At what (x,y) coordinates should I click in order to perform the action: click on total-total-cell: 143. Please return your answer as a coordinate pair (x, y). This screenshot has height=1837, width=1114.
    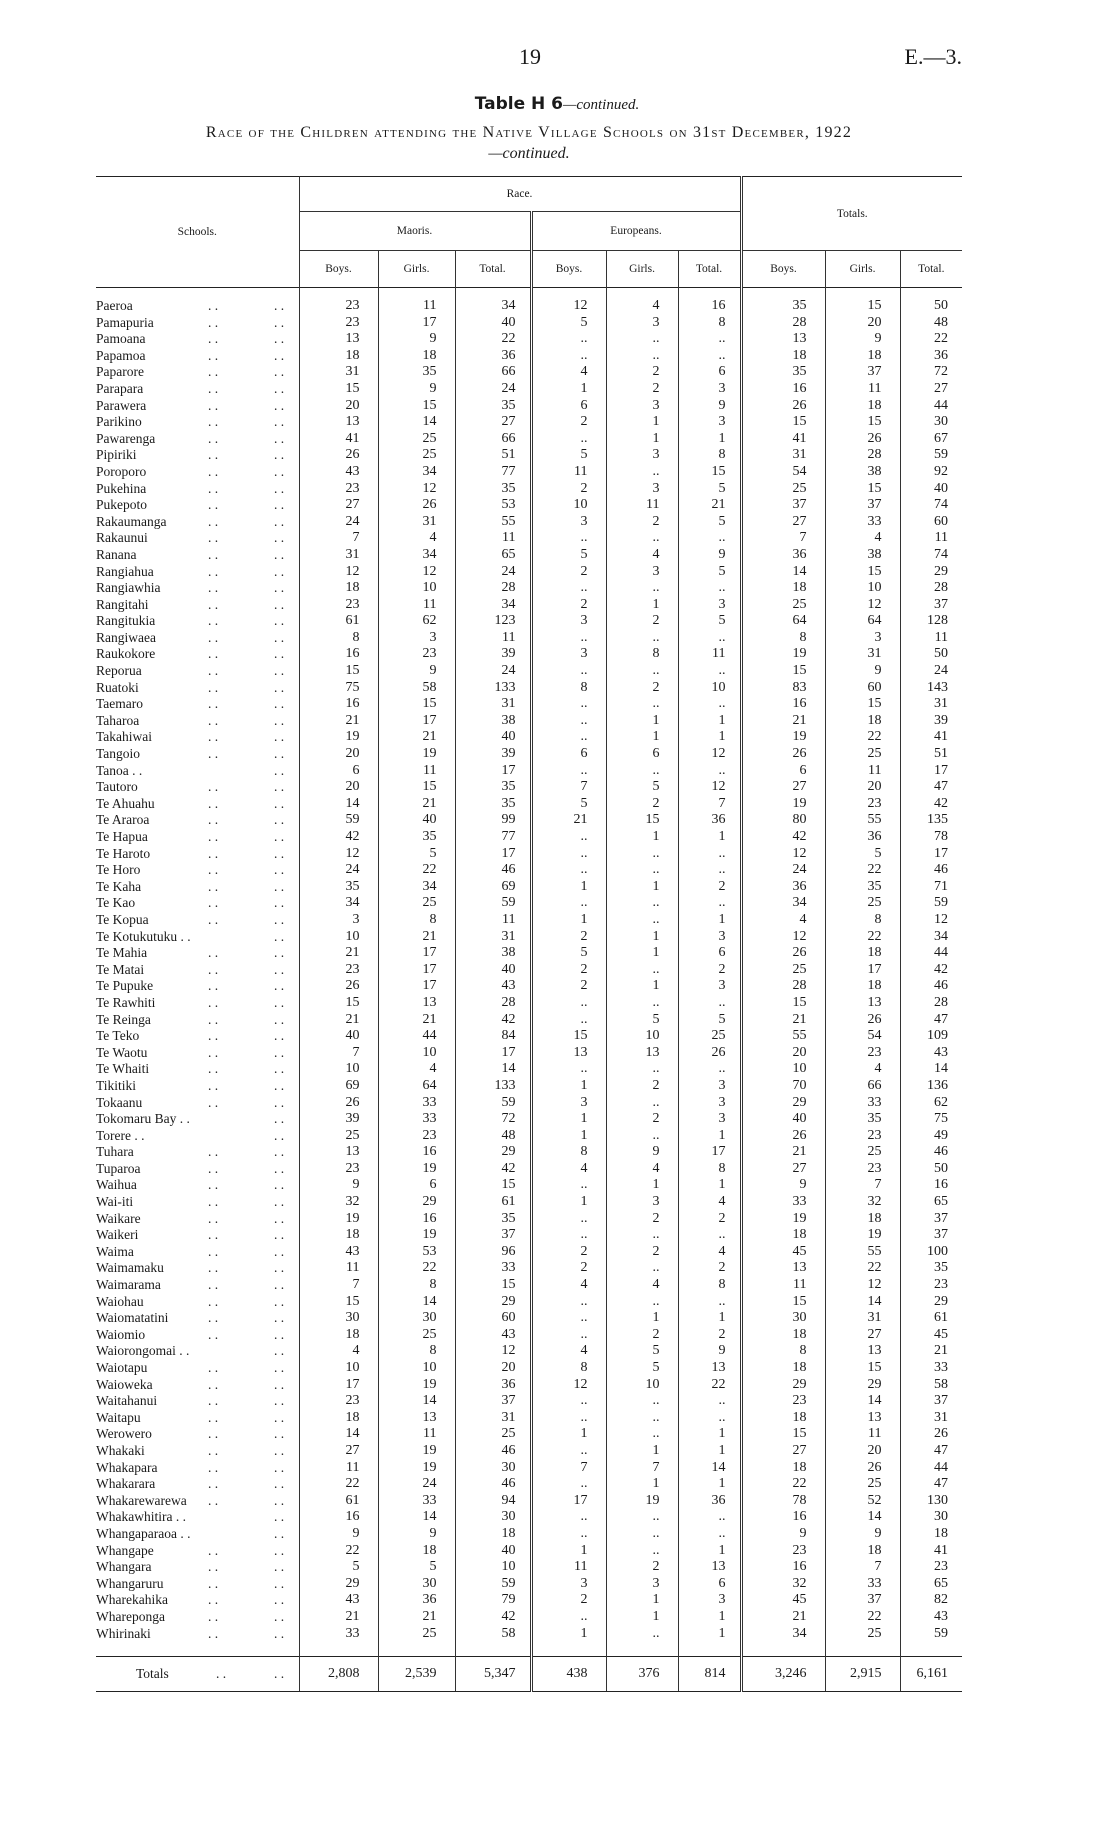
    Looking at the image, I should click on (931, 688).